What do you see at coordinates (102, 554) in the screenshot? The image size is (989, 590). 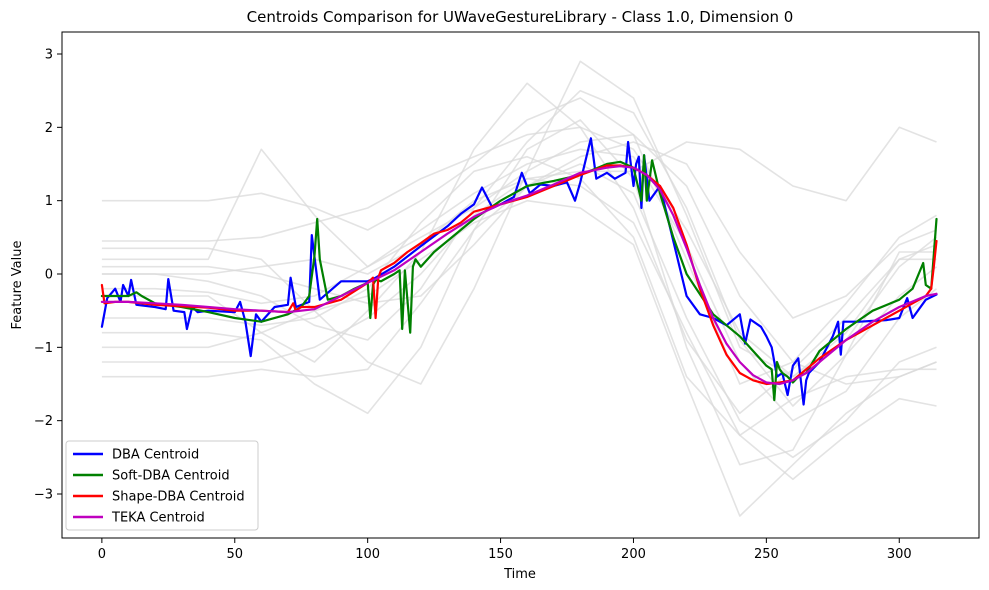 I see `x-tick-label: 0` at bounding box center [102, 554].